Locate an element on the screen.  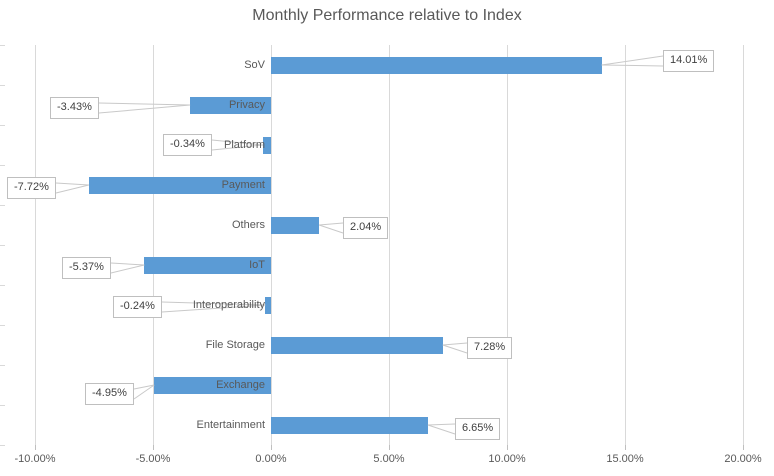
data-label-platform: -0.34% is located at coordinates (187, 145).